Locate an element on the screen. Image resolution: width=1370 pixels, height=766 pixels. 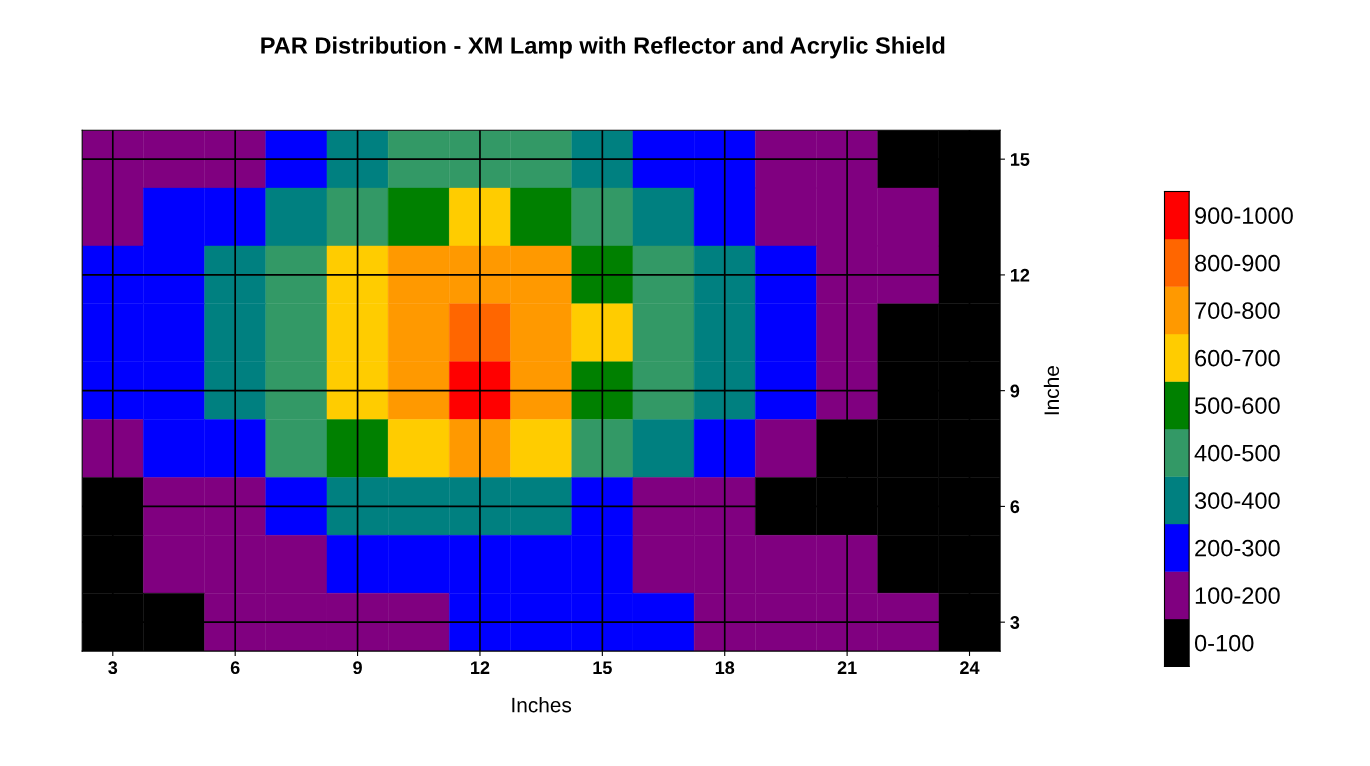
x-axis-title: Inches is located at coordinates (542, 705).